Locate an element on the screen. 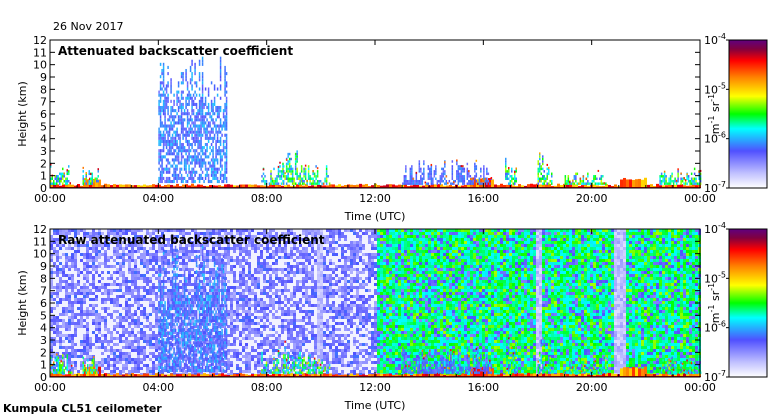 This screenshot has height=420, width=780. date-label: 26 Nov 2017 is located at coordinates (88, 26).